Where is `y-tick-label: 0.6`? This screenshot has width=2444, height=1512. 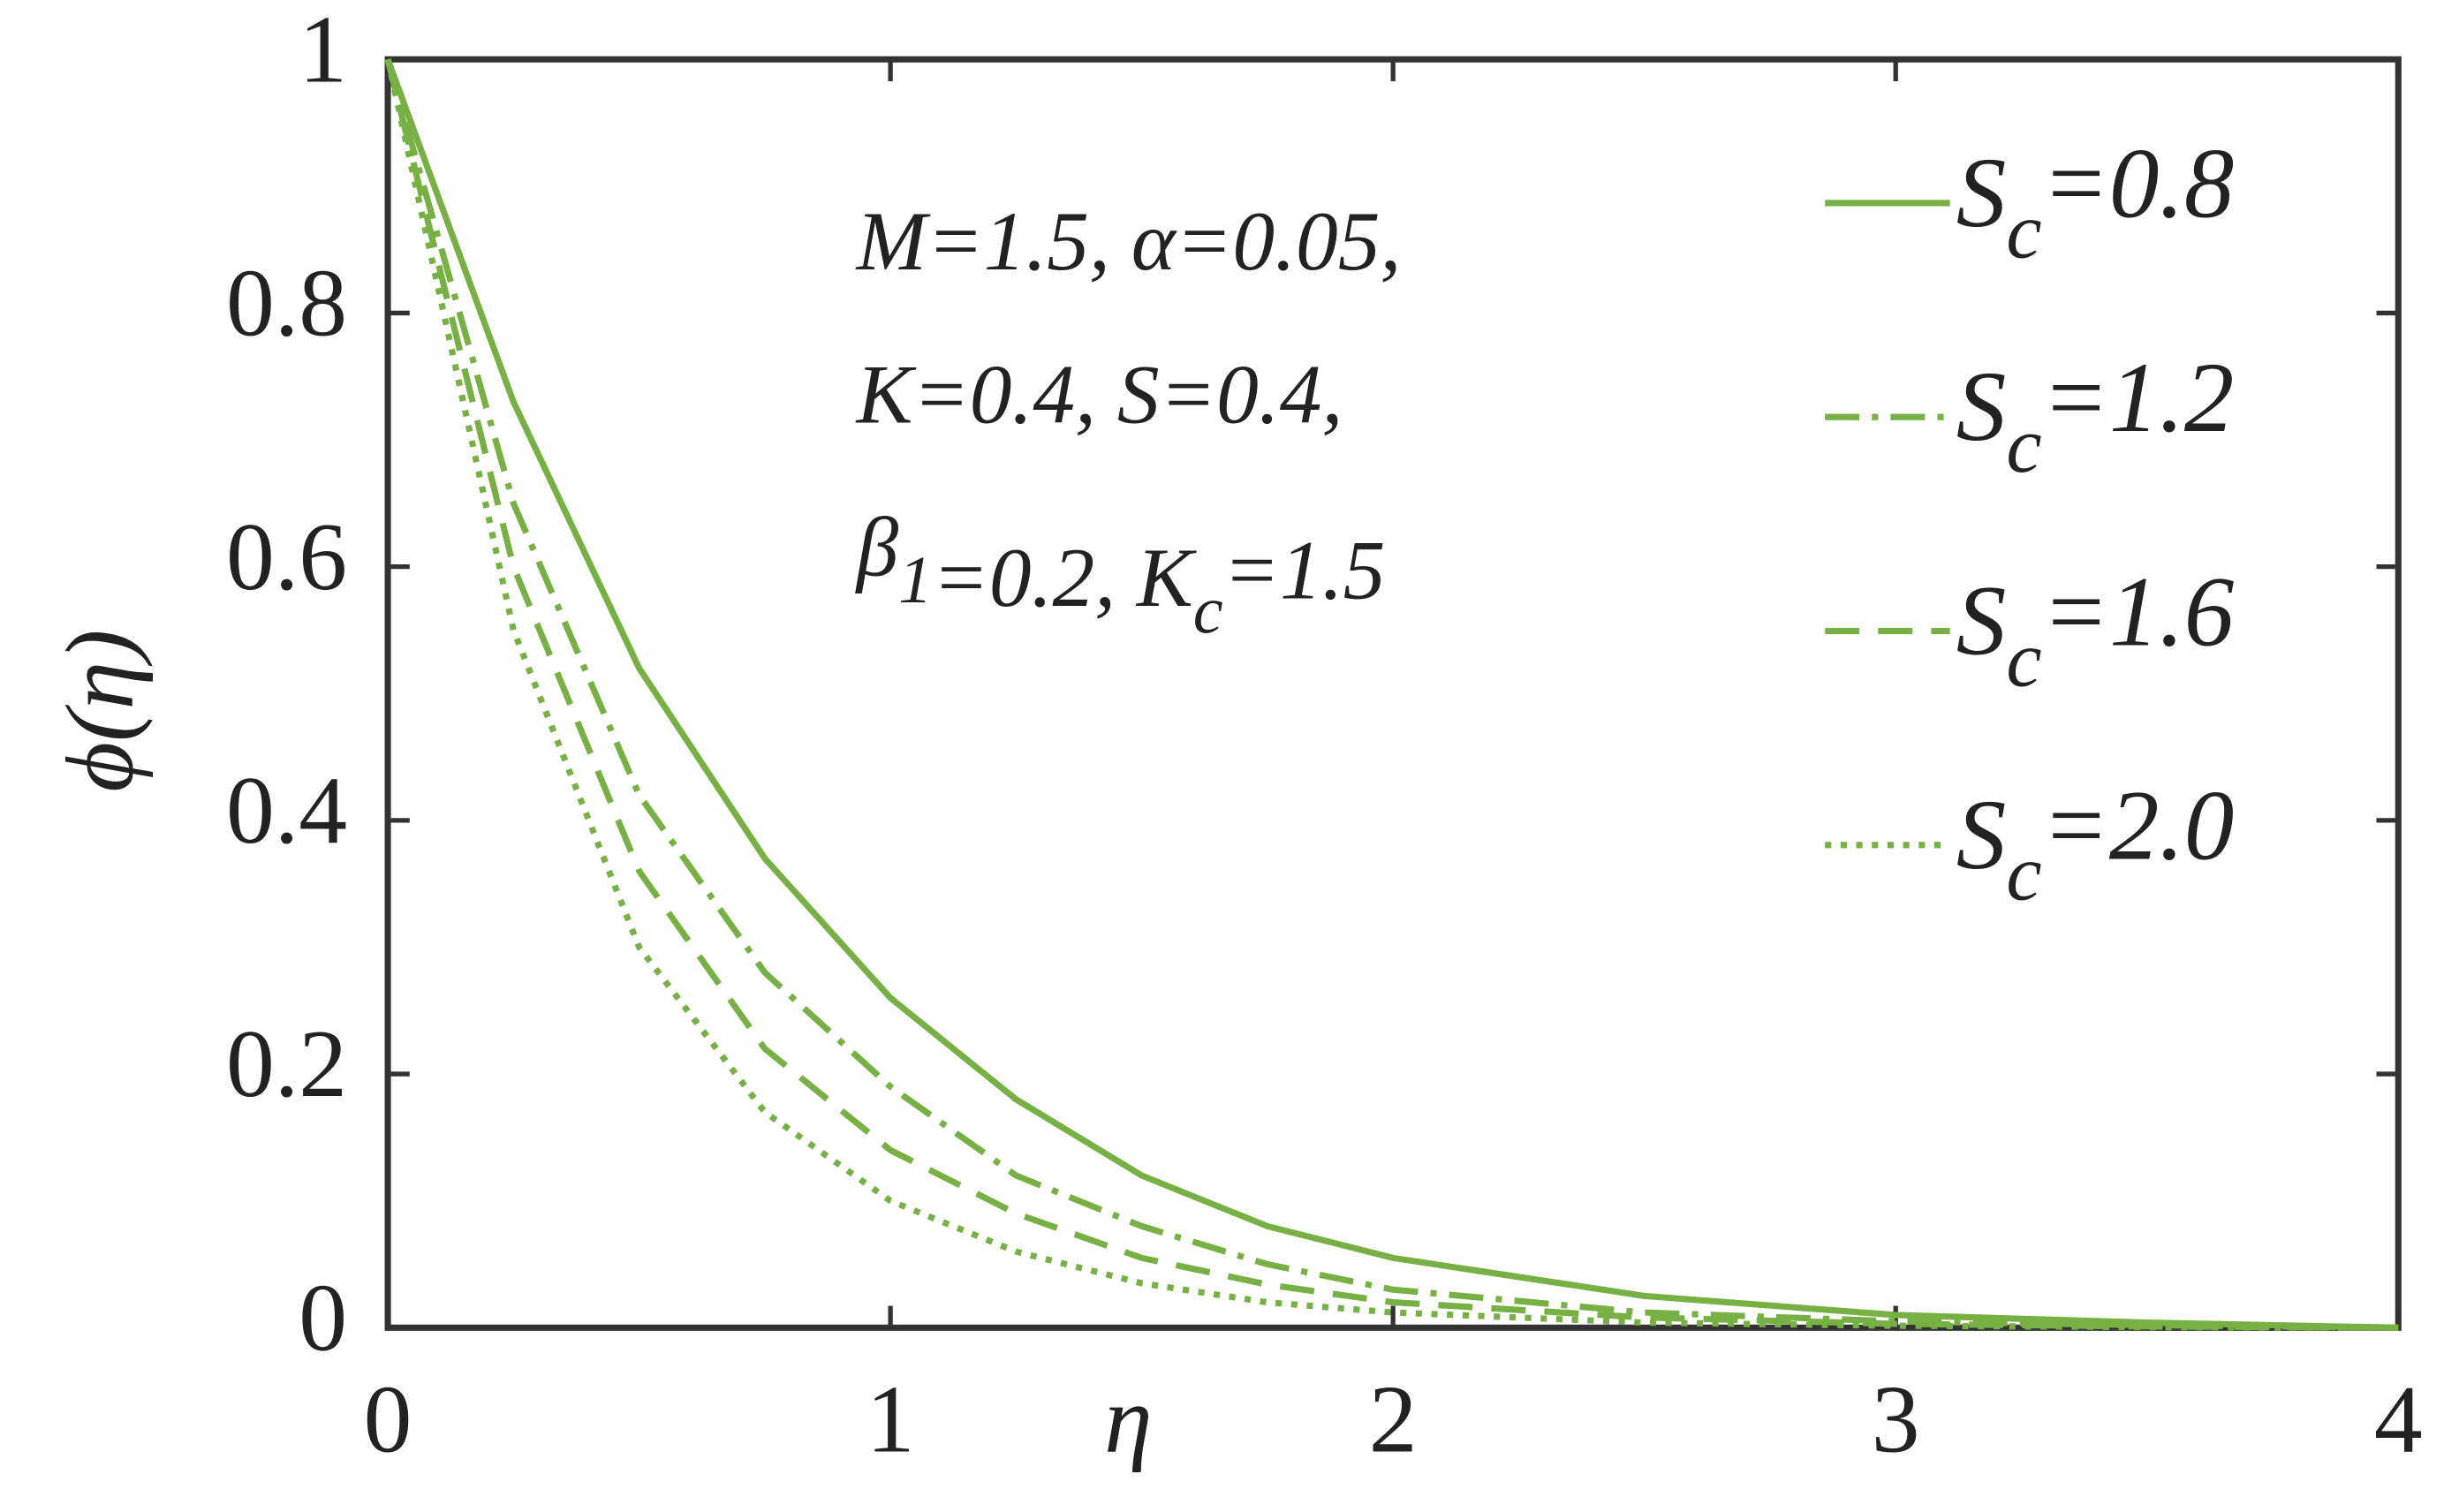
y-tick-label: 0.6 is located at coordinates (286, 556).